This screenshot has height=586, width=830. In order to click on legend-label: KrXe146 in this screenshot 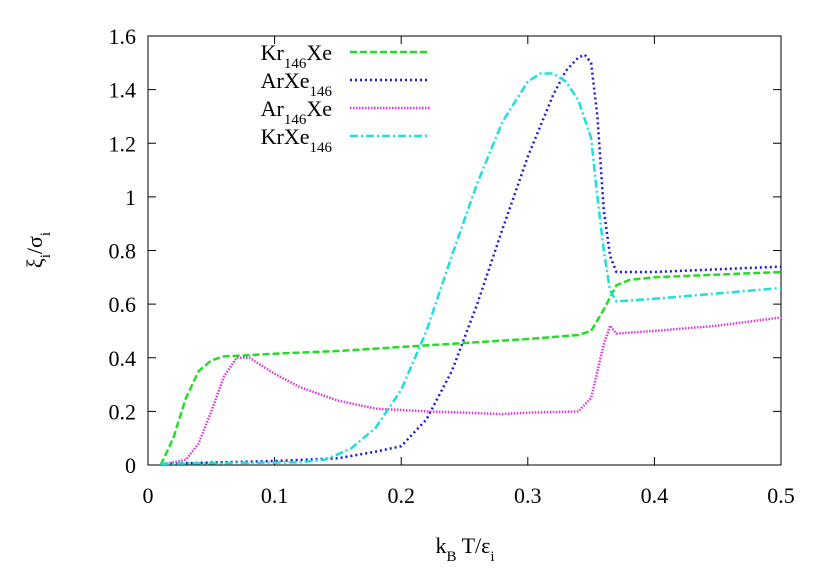, I will do `click(297, 140)`.